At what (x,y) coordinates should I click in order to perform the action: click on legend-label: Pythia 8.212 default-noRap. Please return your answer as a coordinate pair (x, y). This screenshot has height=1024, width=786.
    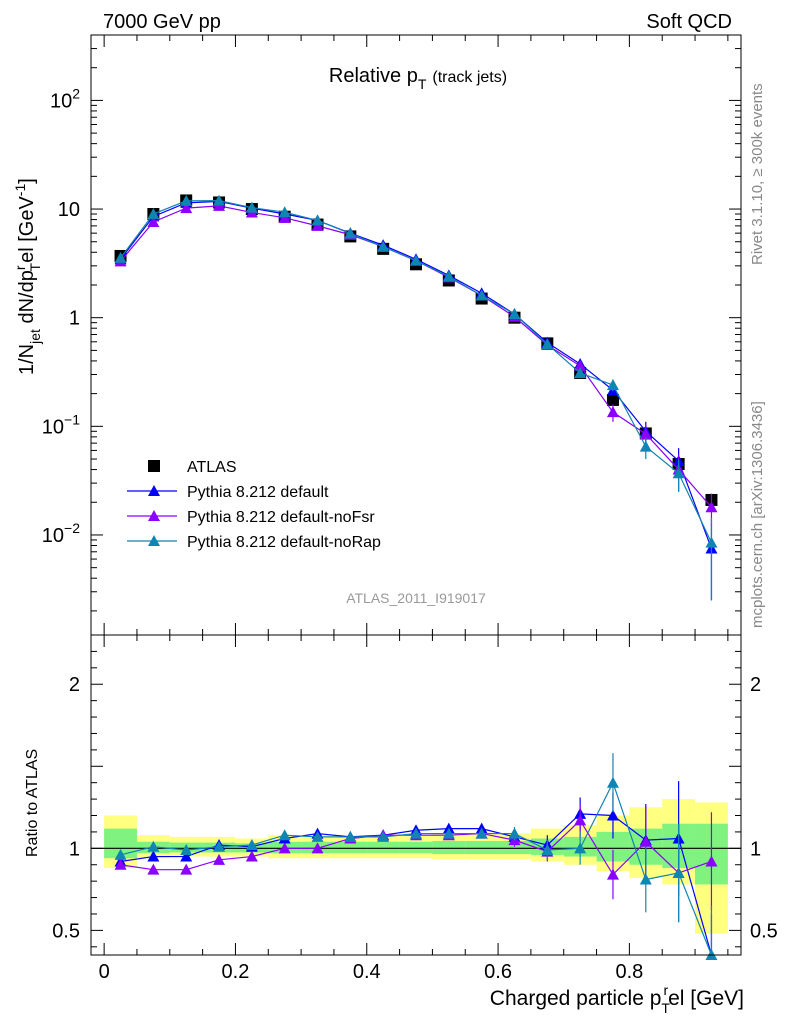
    Looking at the image, I should click on (284, 542).